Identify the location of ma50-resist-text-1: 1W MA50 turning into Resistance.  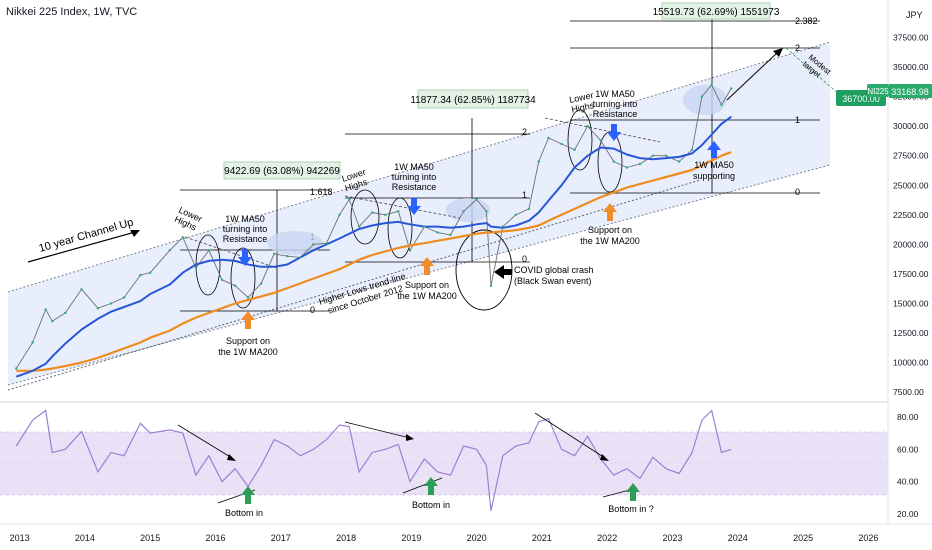
(245, 229).